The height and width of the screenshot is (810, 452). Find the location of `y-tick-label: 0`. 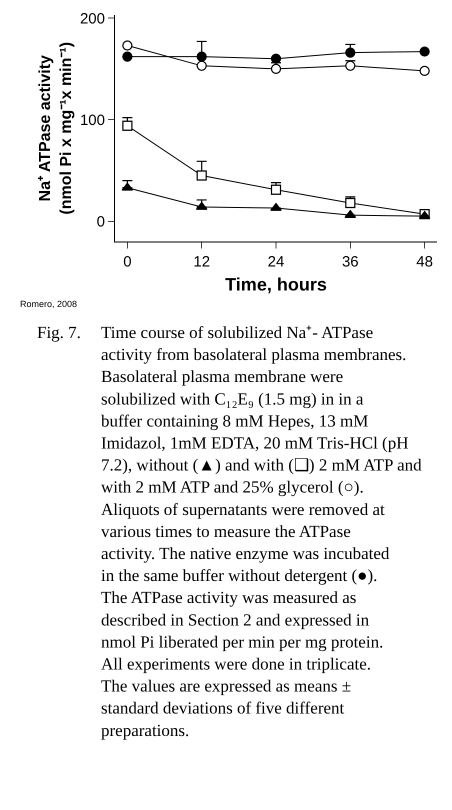

y-tick-label: 0 is located at coordinates (100, 222).